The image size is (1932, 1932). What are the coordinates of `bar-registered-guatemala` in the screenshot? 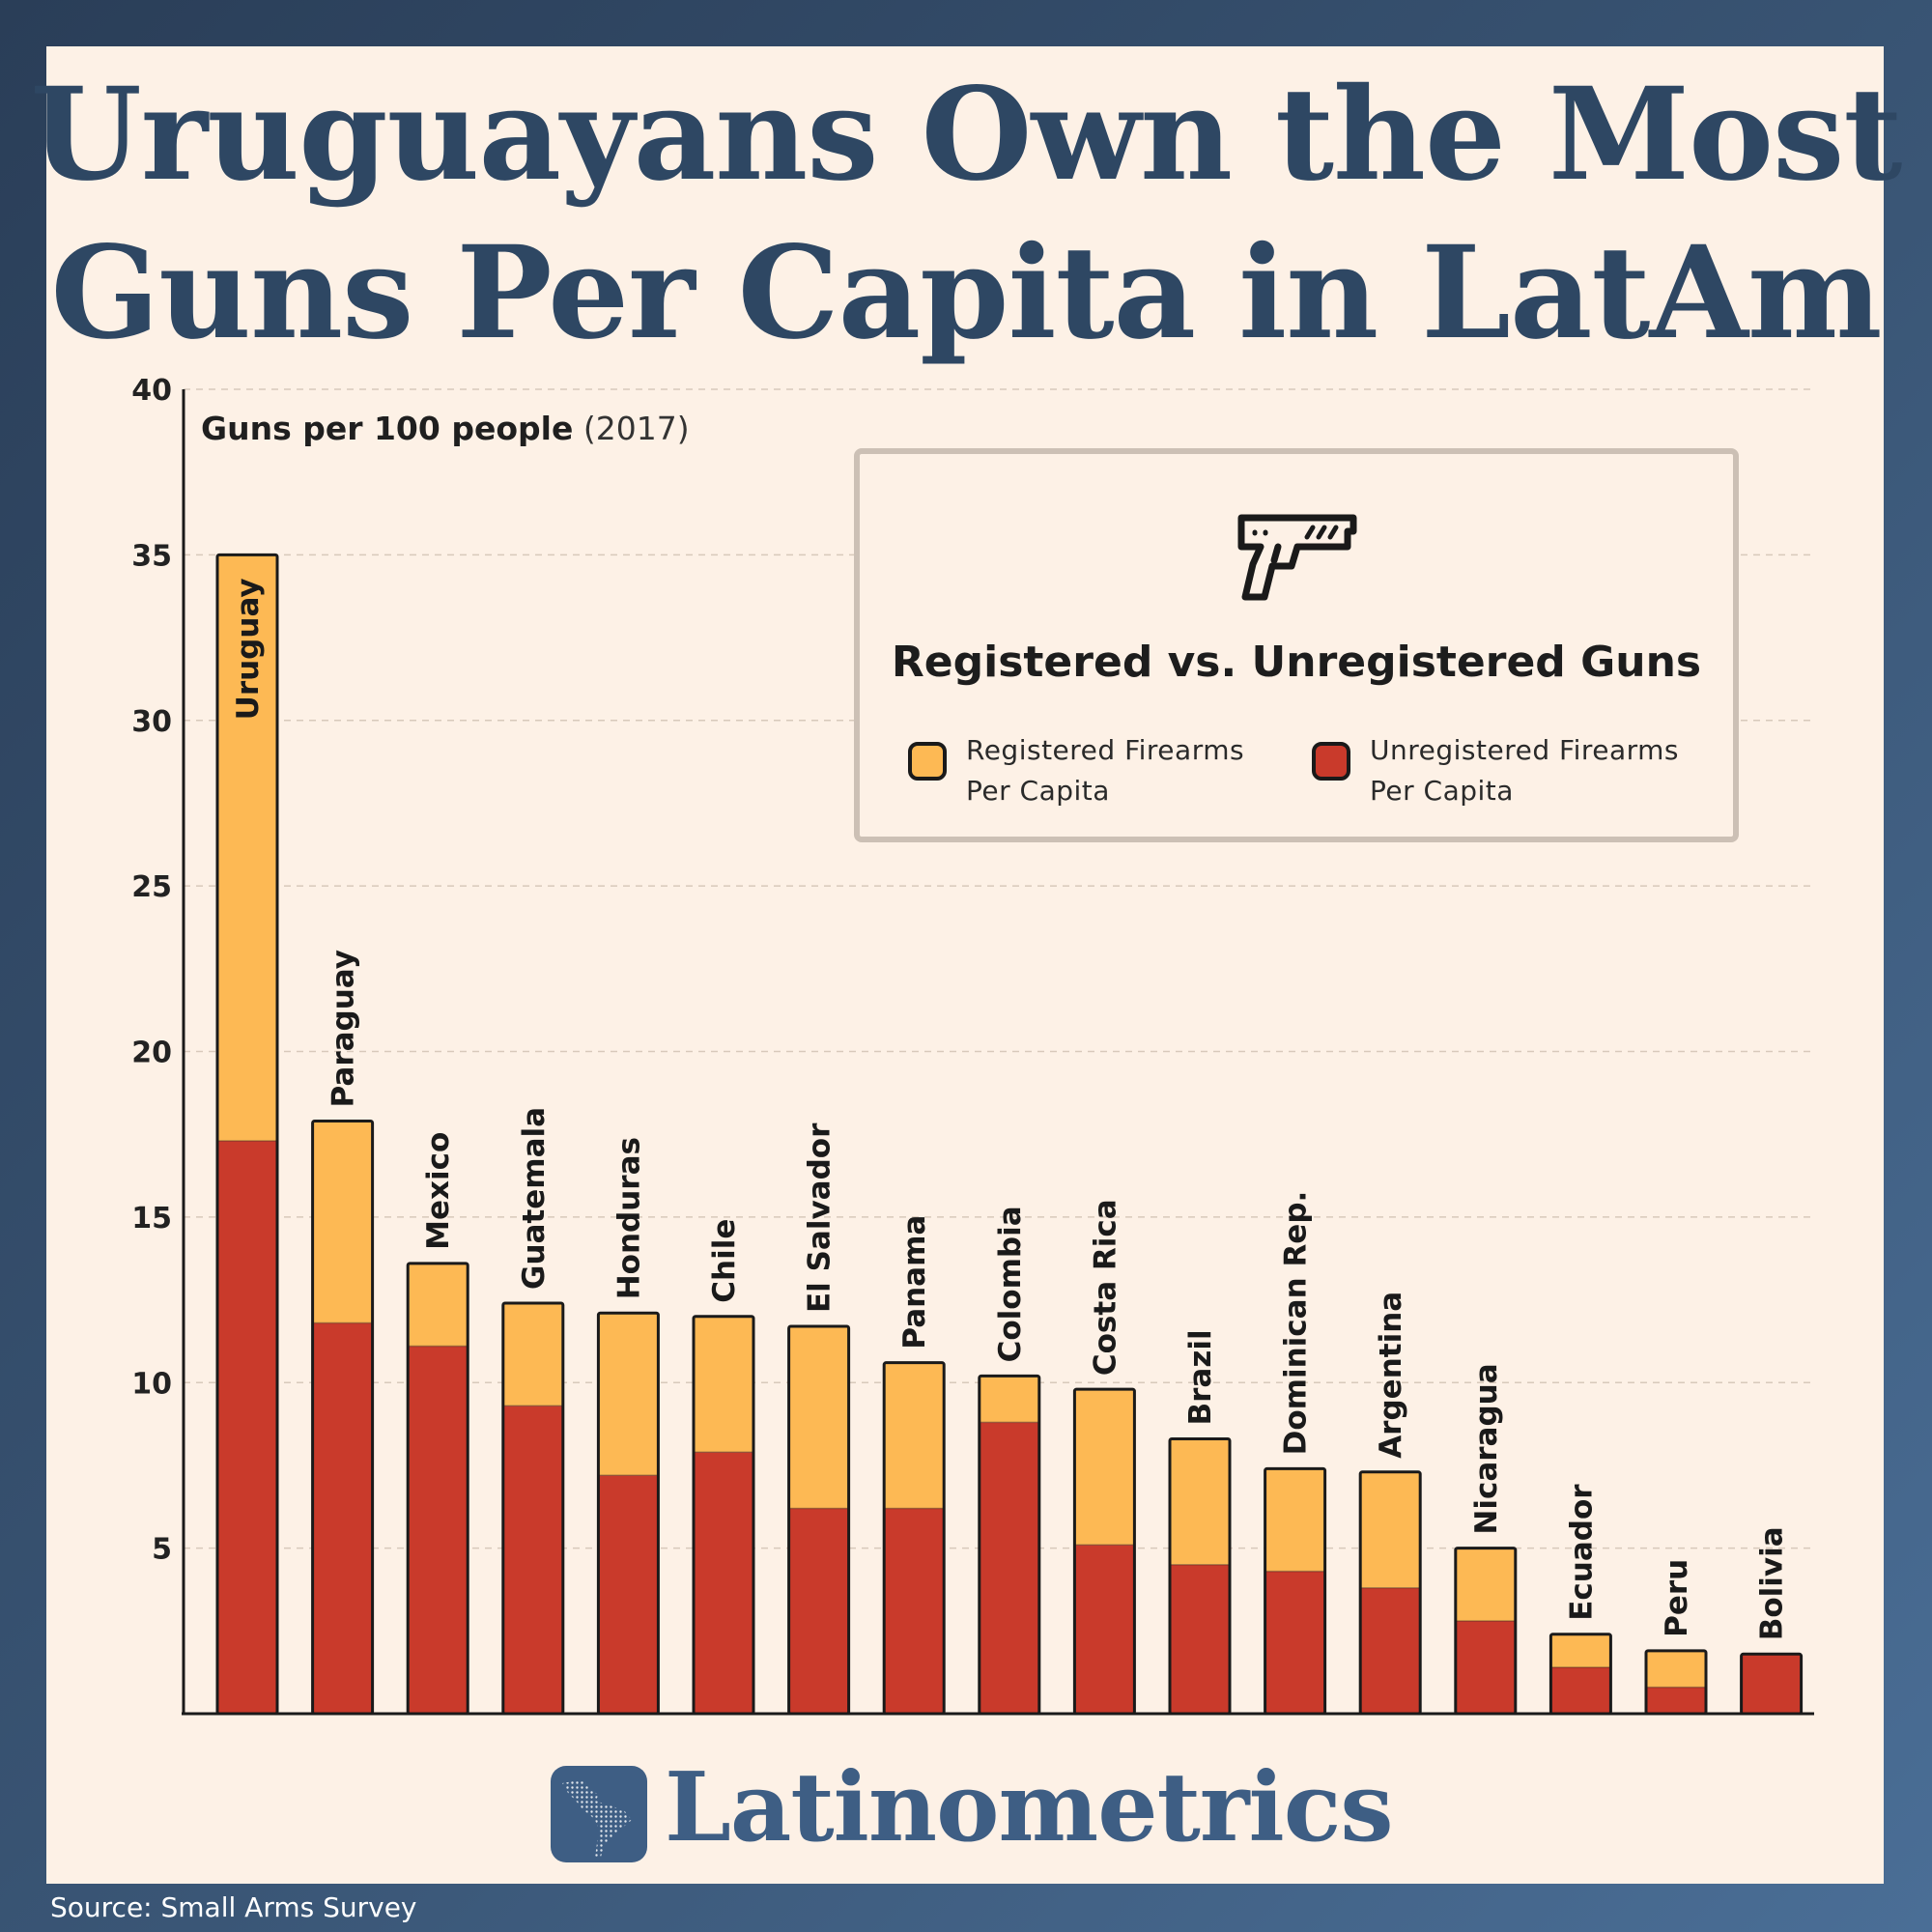 It's located at (532, 1354).